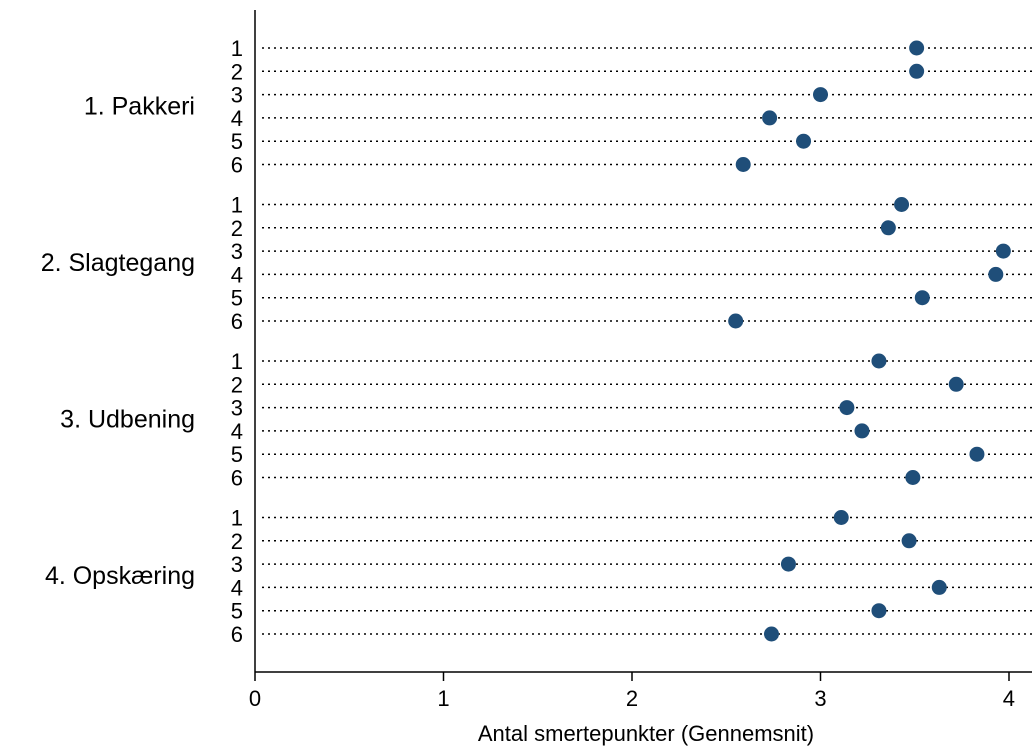 The width and height of the screenshot is (1032, 749). I want to click on x-ticks: 0 1 2 3 4, so click(632, 691).